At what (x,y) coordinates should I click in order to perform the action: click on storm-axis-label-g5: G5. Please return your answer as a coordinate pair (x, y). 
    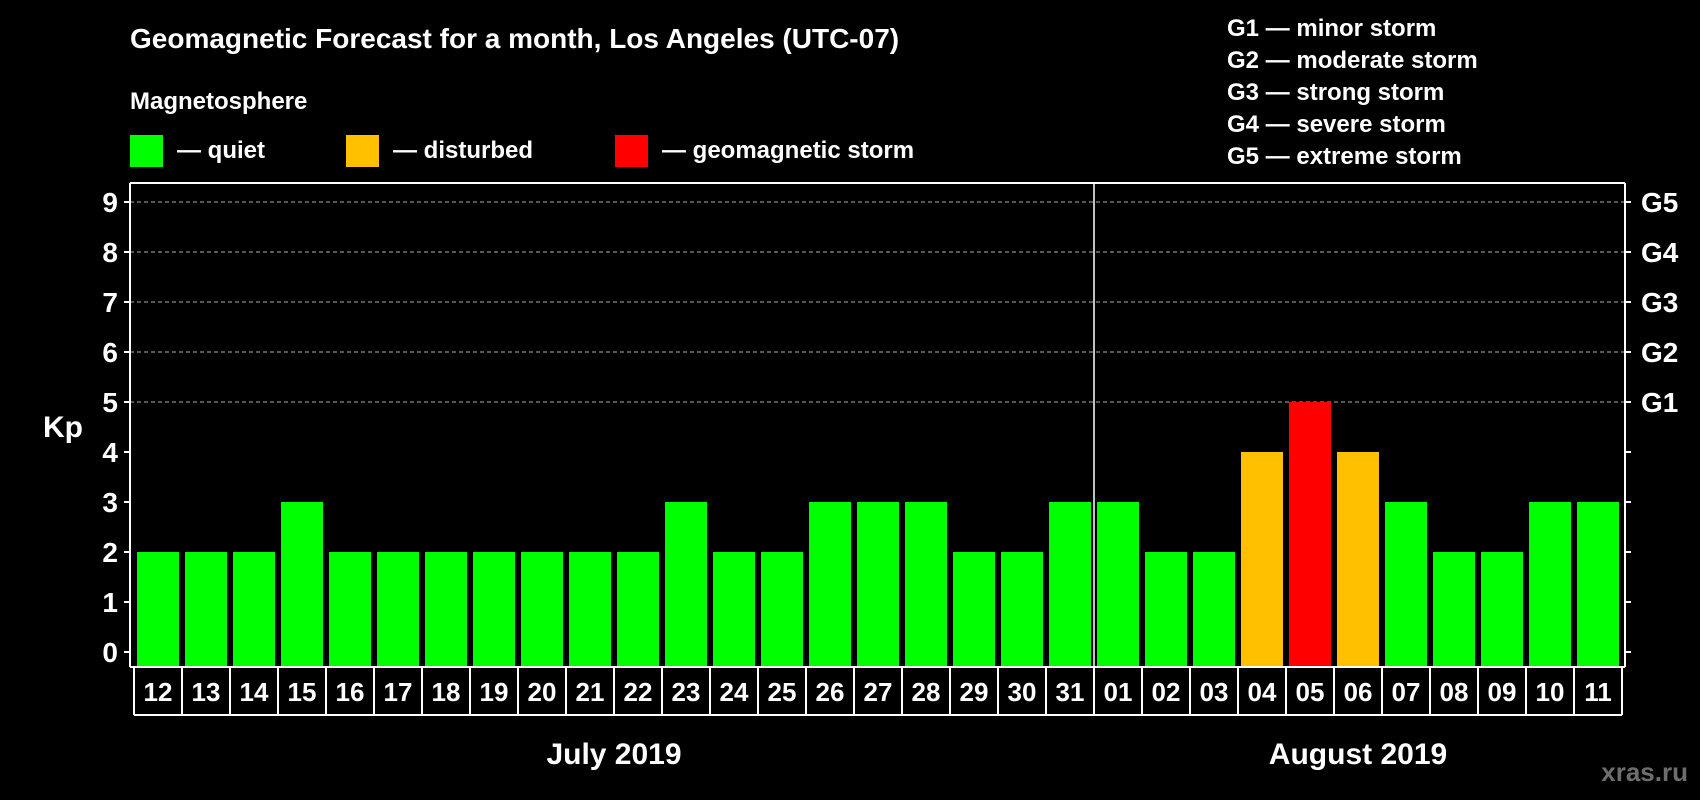
    Looking at the image, I should click on (1659, 202).